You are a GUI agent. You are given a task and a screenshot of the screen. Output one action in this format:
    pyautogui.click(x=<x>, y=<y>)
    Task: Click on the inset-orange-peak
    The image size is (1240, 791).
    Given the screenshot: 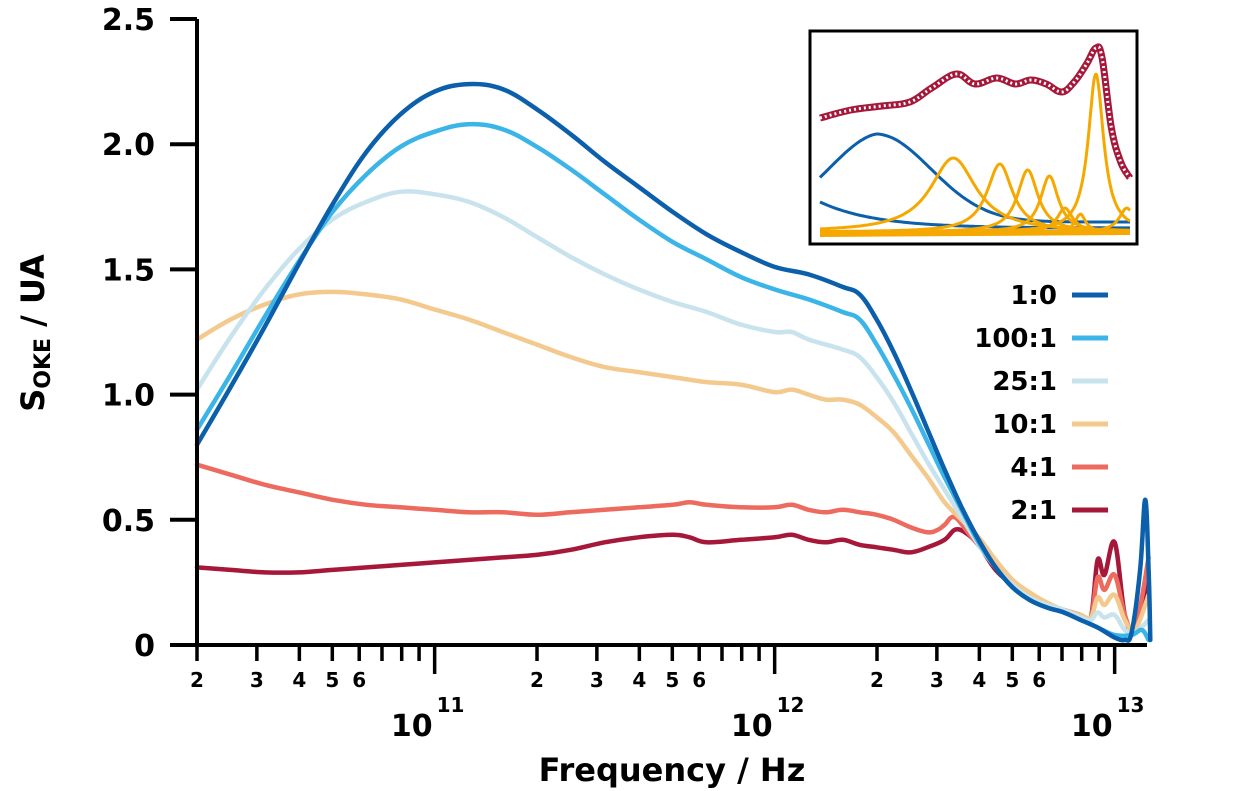 What is the action you would take?
    pyautogui.click(x=975, y=220)
    